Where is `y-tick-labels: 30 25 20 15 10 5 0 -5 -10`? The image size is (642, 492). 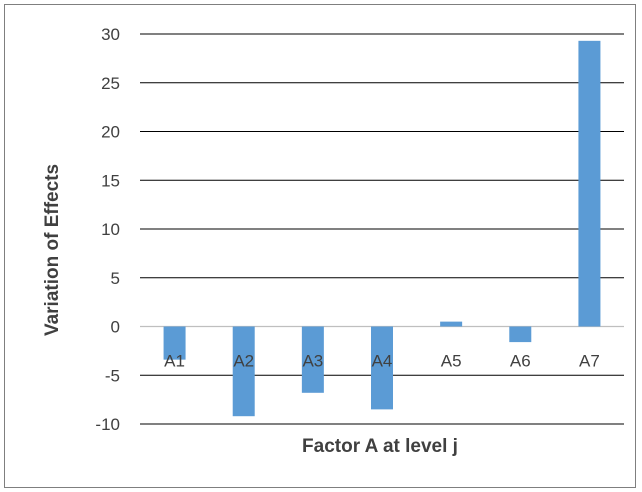 y-tick-labels: 30 25 20 15 10 5 0 -5 -10 is located at coordinates (107, 229).